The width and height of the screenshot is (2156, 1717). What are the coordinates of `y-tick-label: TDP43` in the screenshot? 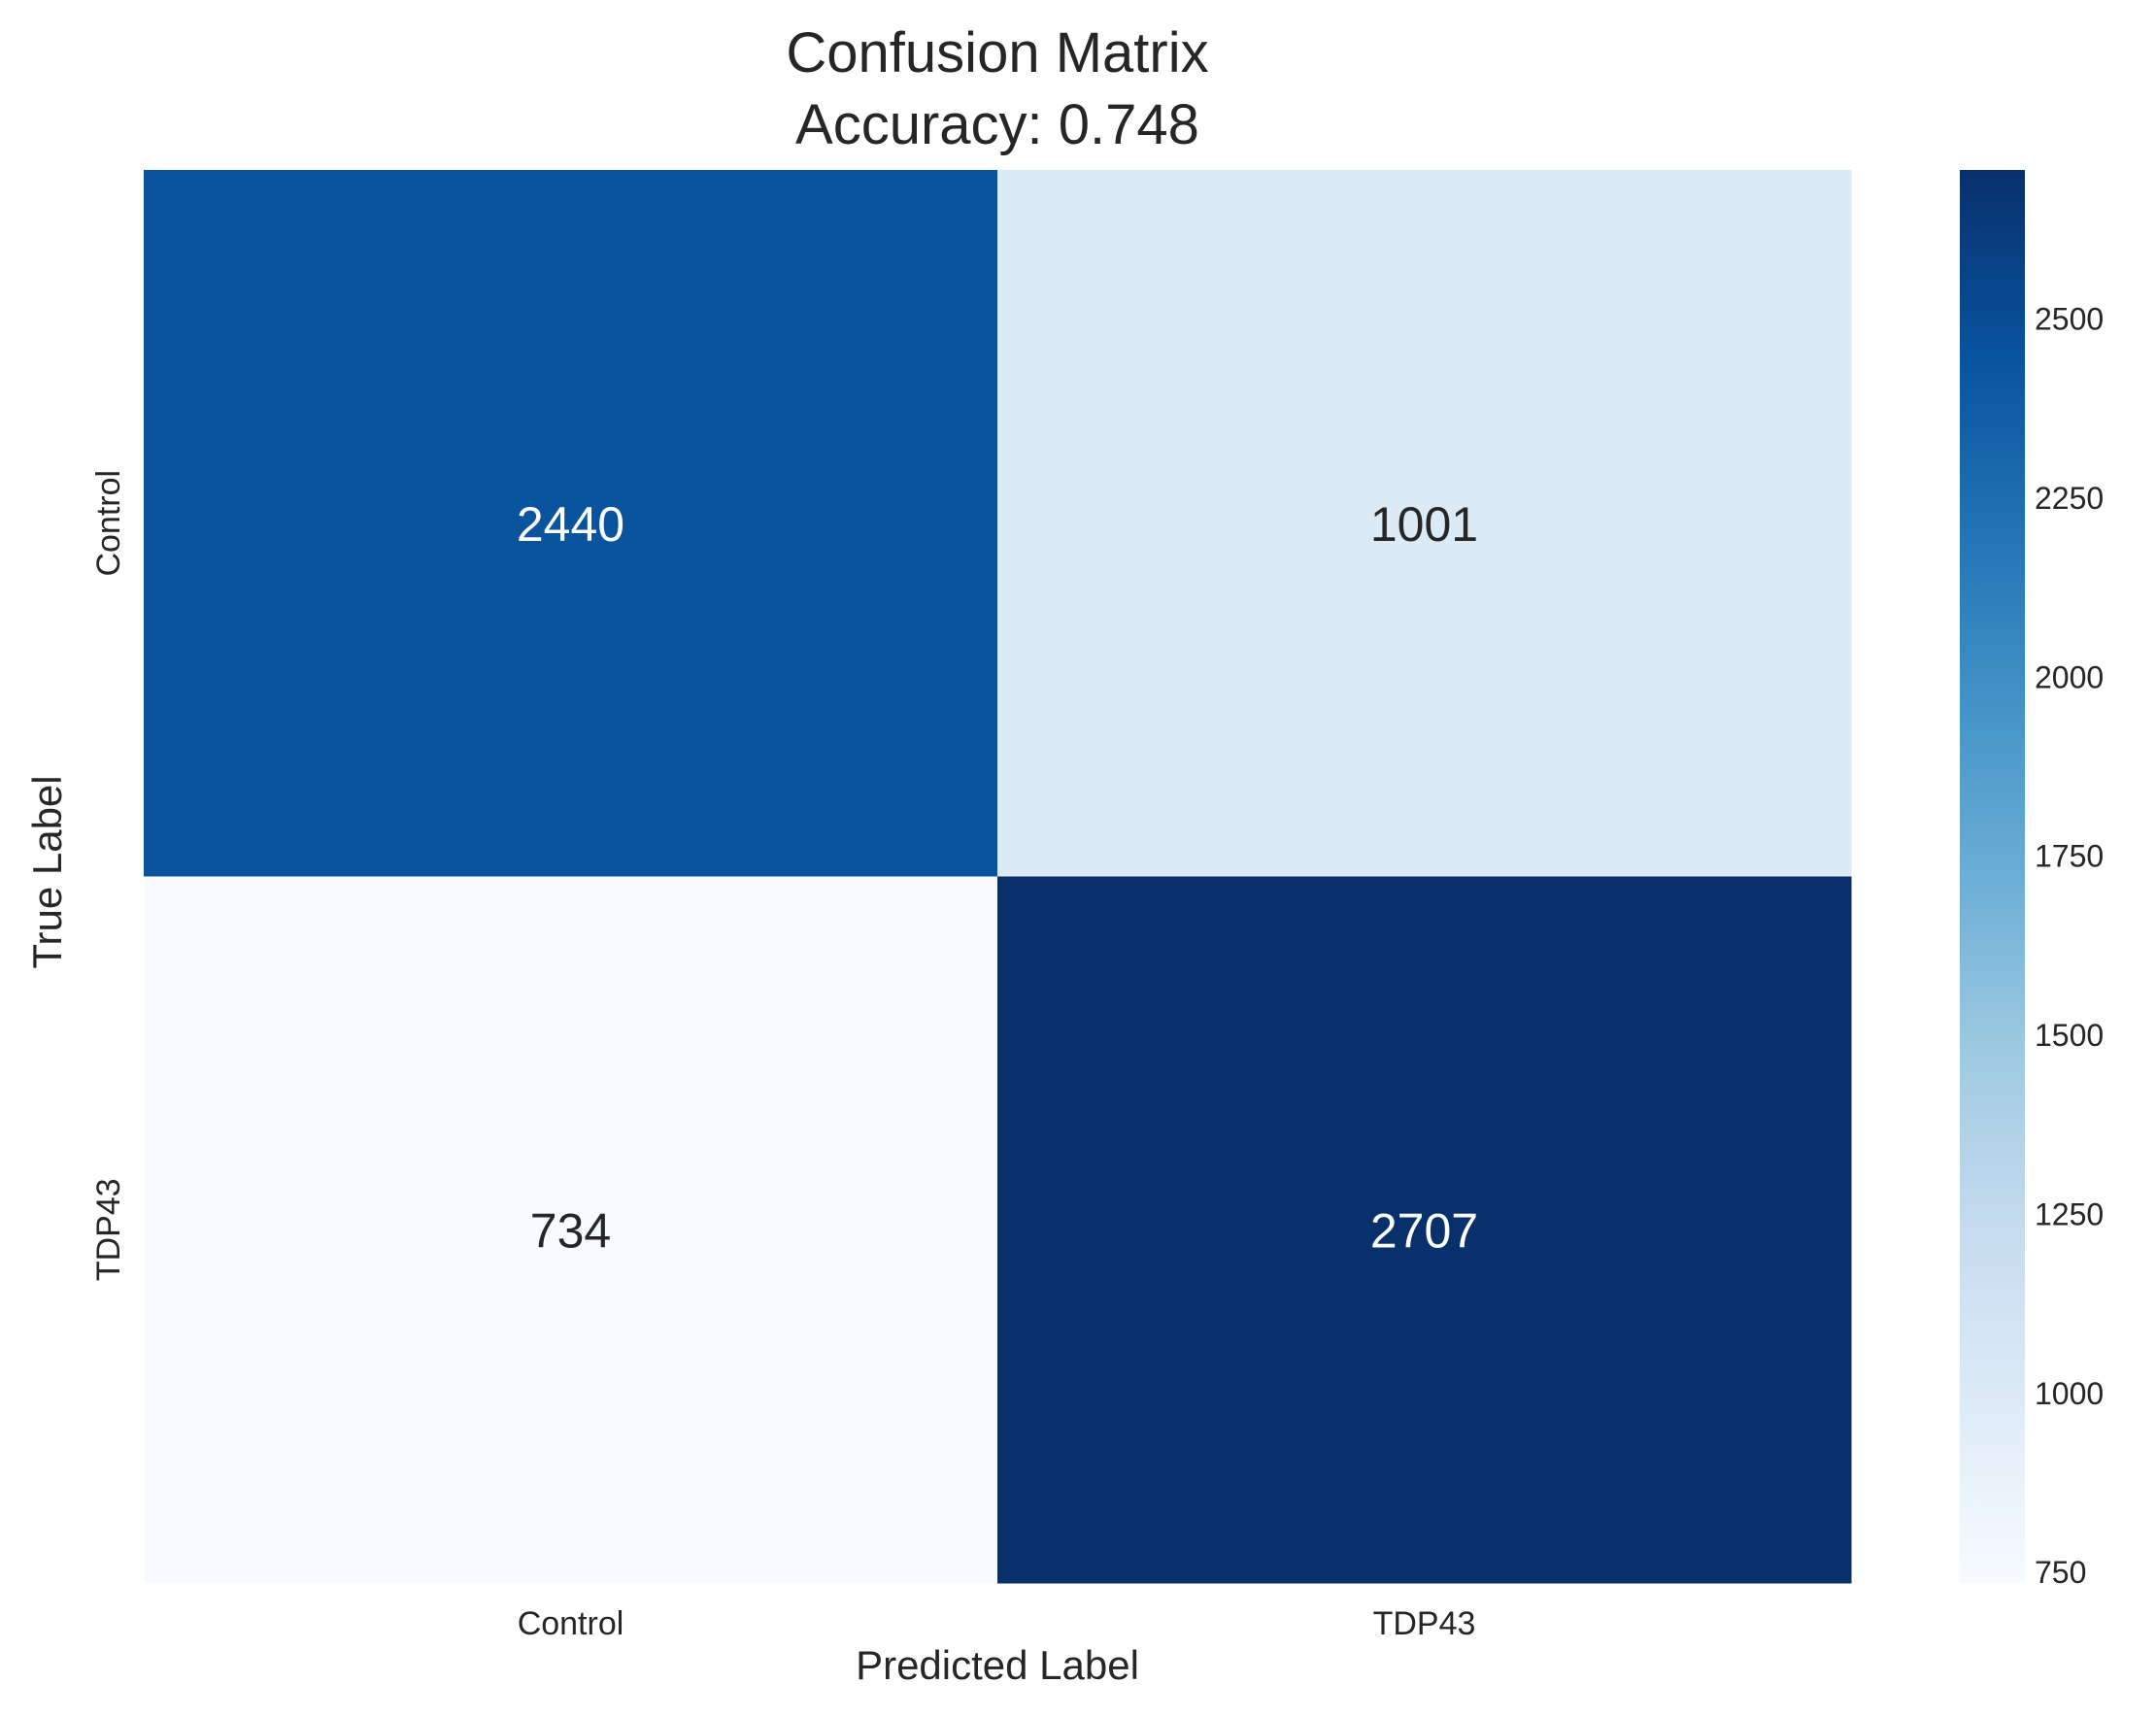 It's located at (109, 1229).